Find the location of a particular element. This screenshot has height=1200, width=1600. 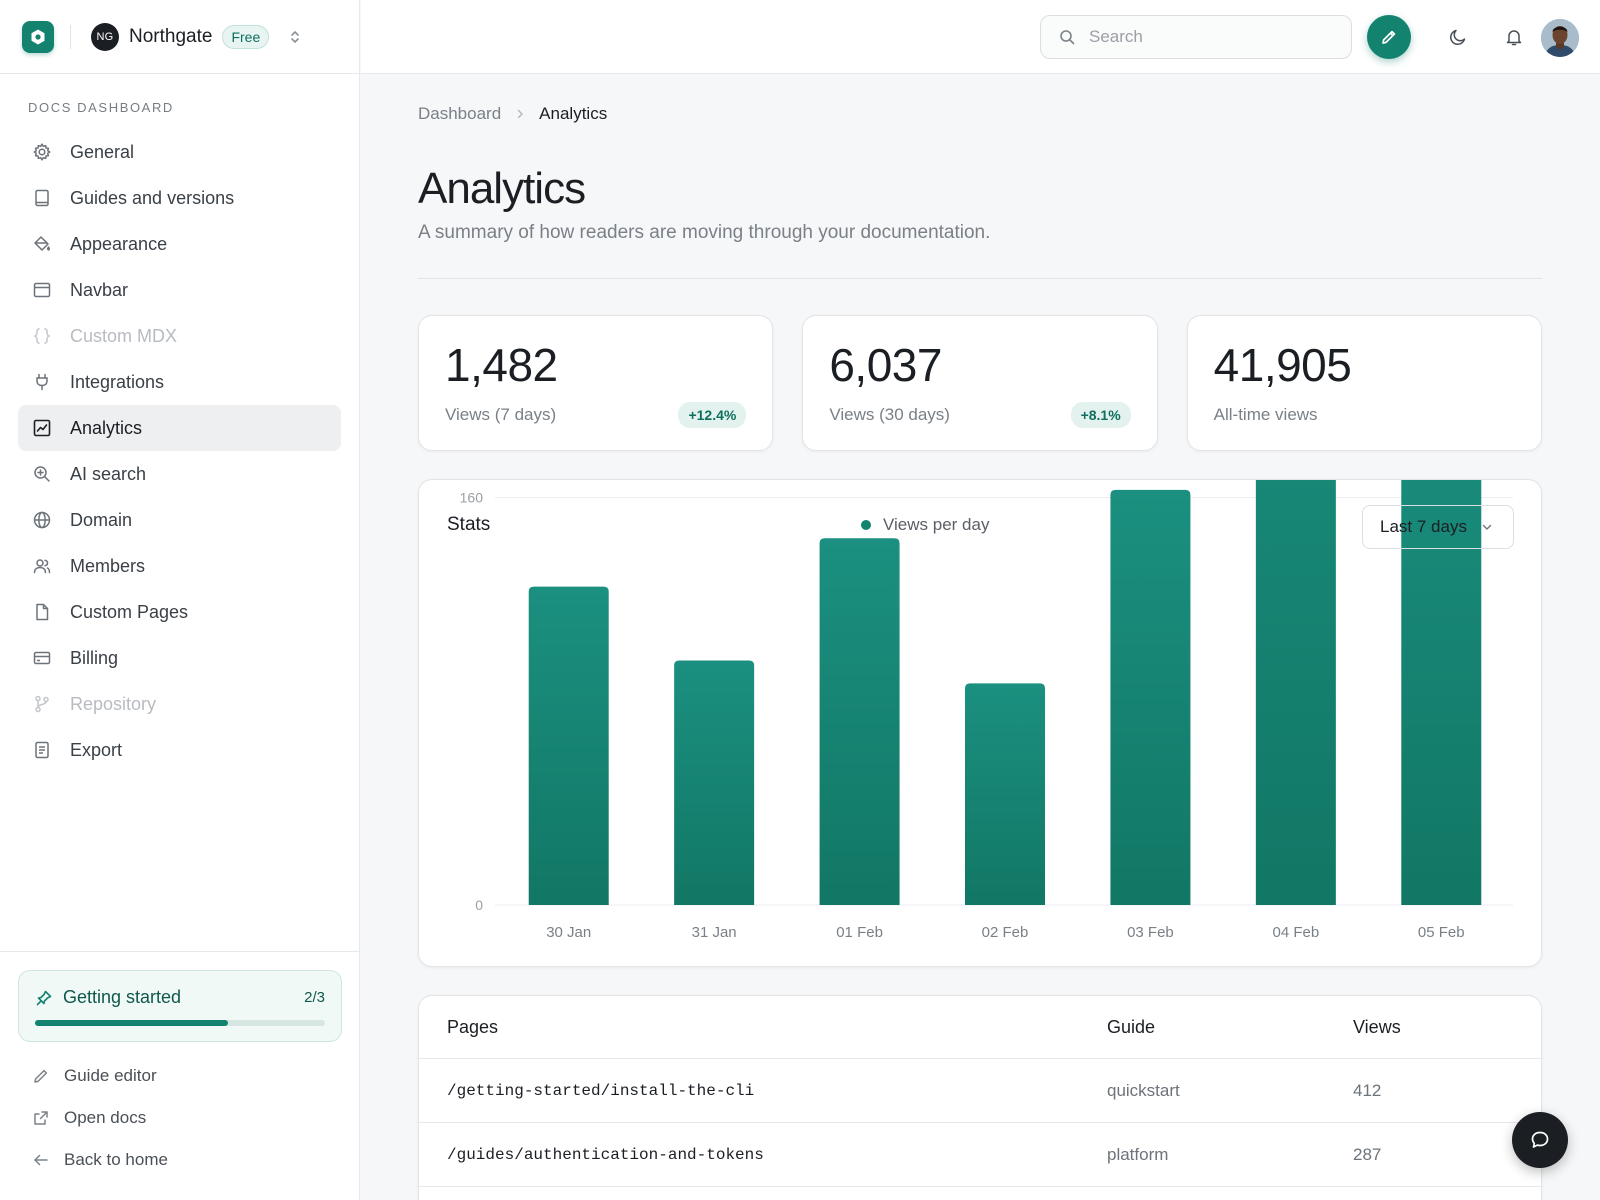

sidebar-item-analytics: Analytics is located at coordinates (179, 428).